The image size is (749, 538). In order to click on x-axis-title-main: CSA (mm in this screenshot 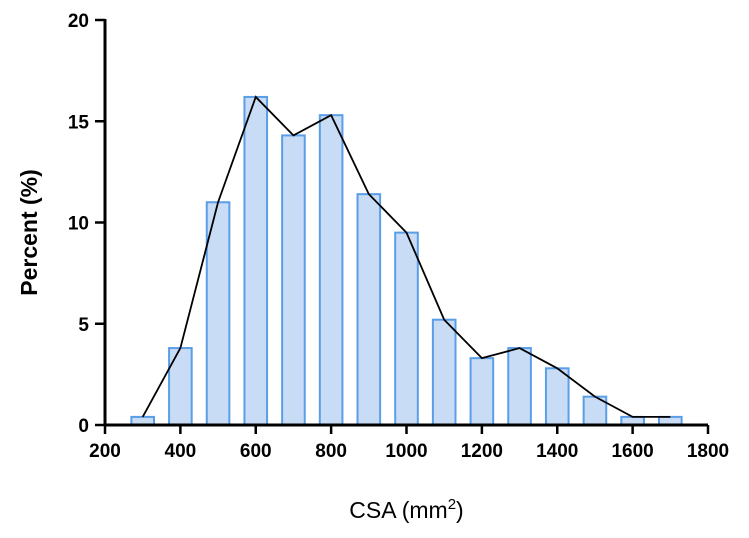, I will do `click(398, 510)`.